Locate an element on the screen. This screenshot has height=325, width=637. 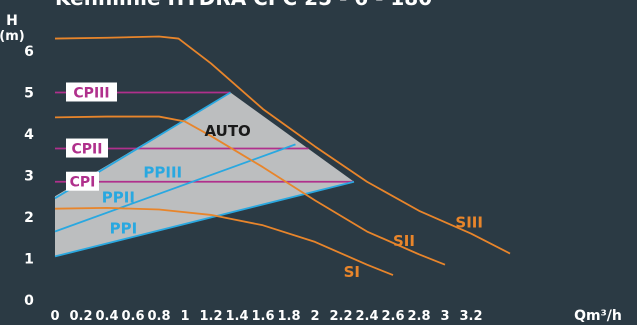
constant-pressure-label-cpi: CPI is located at coordinates (83, 183).